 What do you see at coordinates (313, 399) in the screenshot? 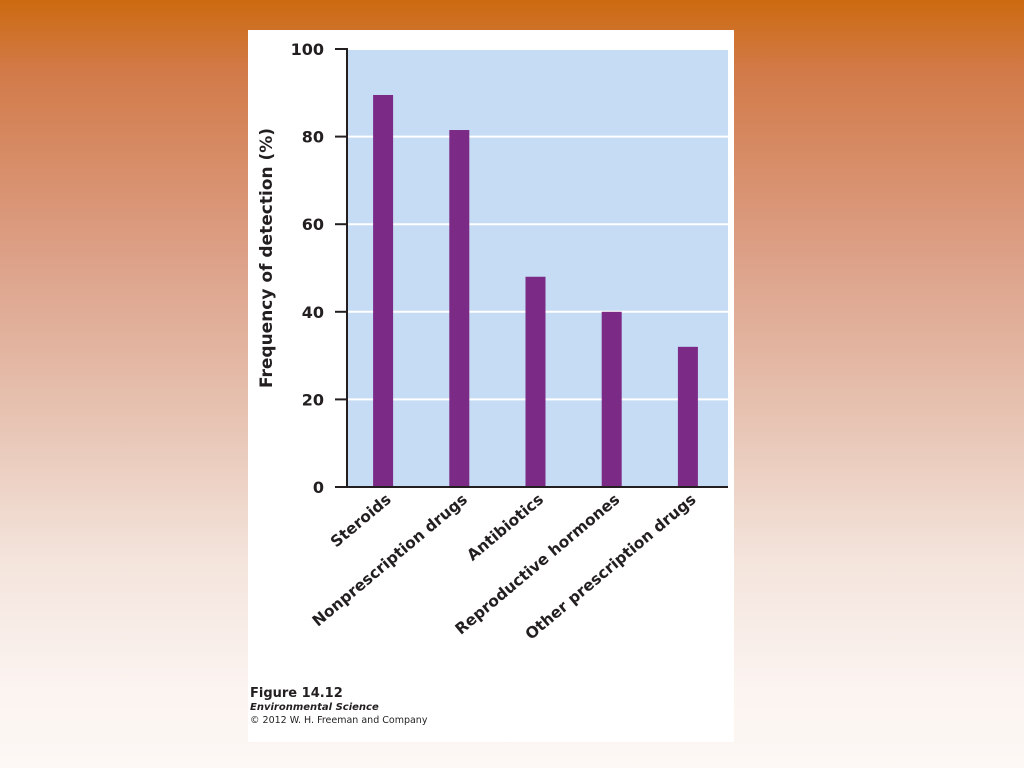
I see `y-tick-label: 20` at bounding box center [313, 399].